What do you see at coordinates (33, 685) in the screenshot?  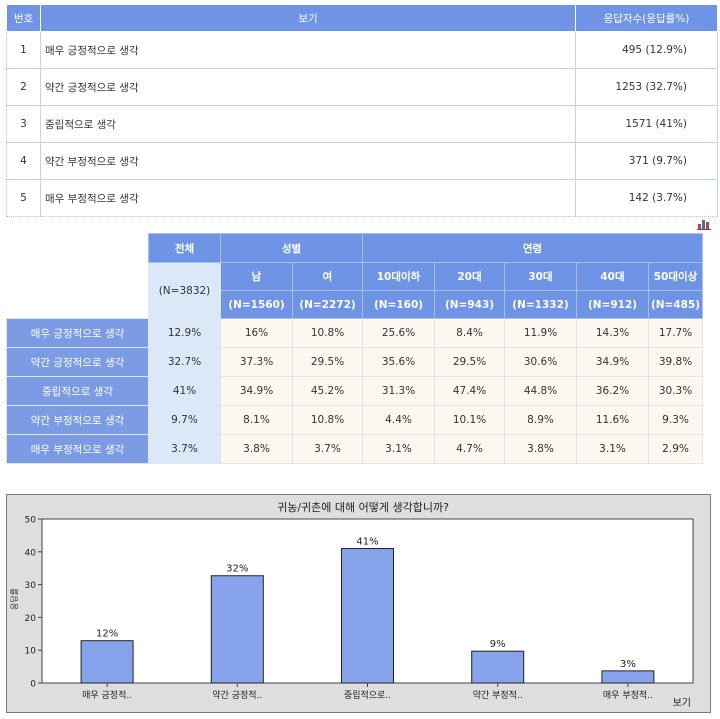 I see `y-tick-label: 0` at bounding box center [33, 685].